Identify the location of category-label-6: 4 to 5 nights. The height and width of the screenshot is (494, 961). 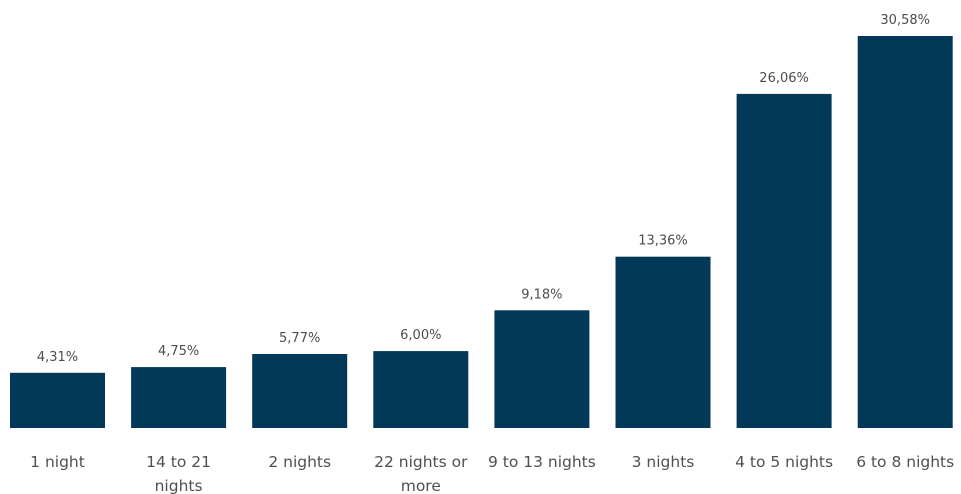
(784, 462).